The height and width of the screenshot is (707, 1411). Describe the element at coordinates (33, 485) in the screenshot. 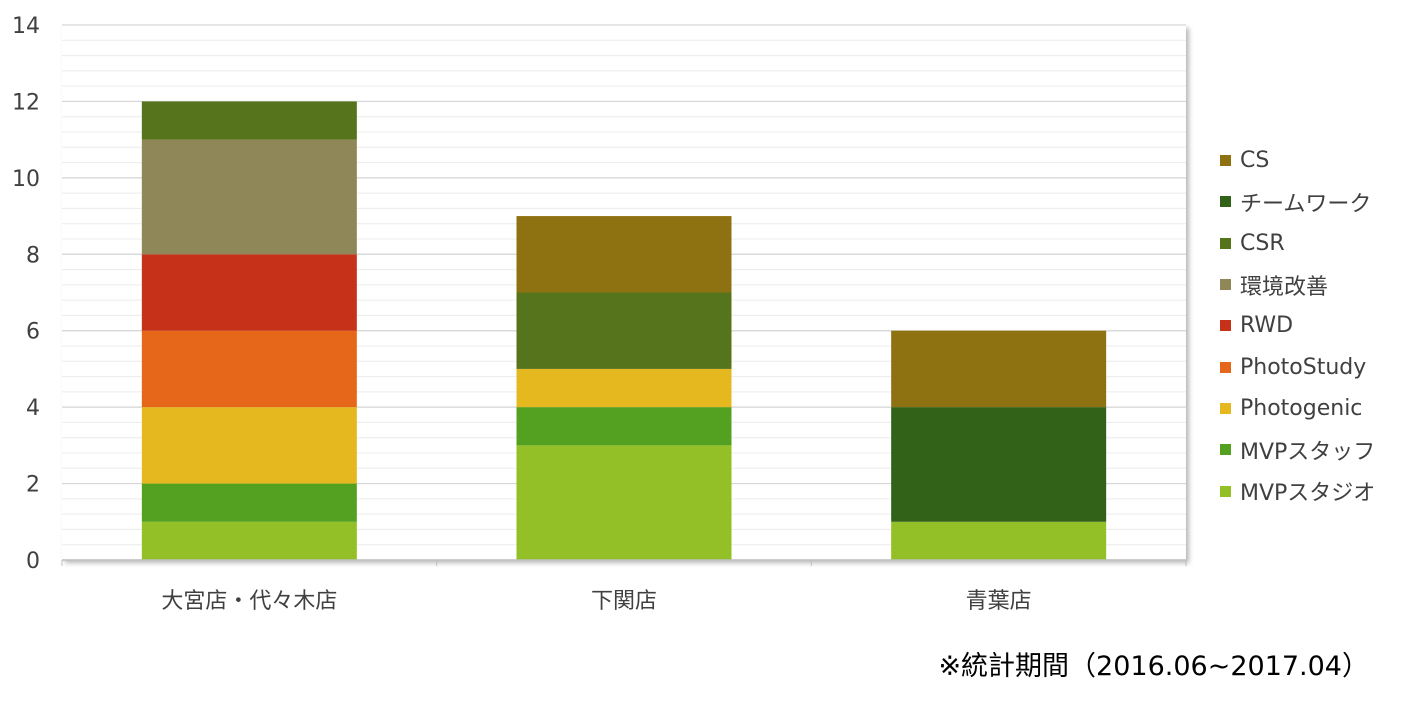

I see `y-tick-label: 2` at that location.